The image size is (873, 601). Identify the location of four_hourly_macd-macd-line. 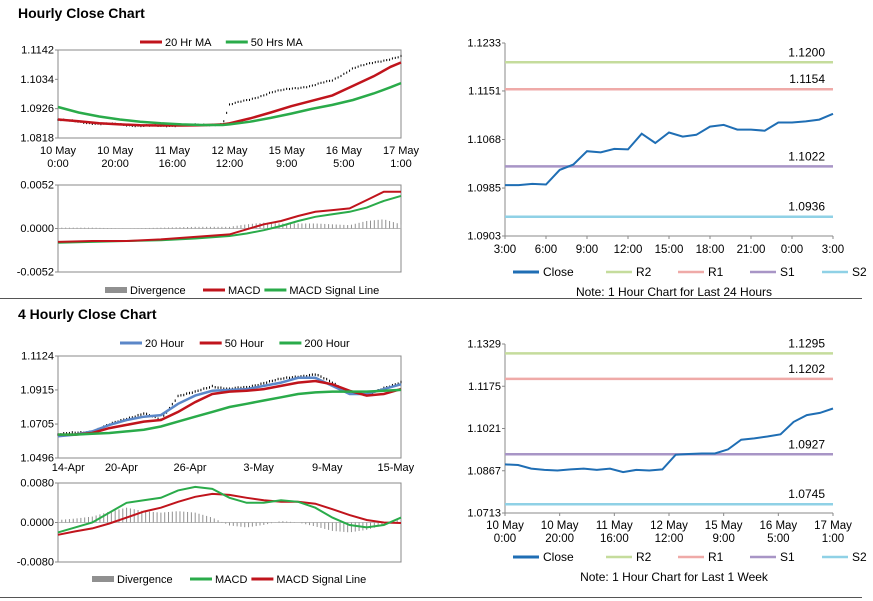
(229, 509).